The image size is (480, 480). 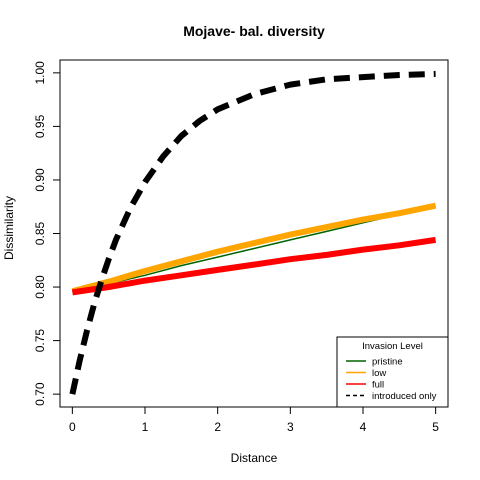 What do you see at coordinates (40, 180) in the screenshot?
I see `y-tick-label: 0.90` at bounding box center [40, 180].